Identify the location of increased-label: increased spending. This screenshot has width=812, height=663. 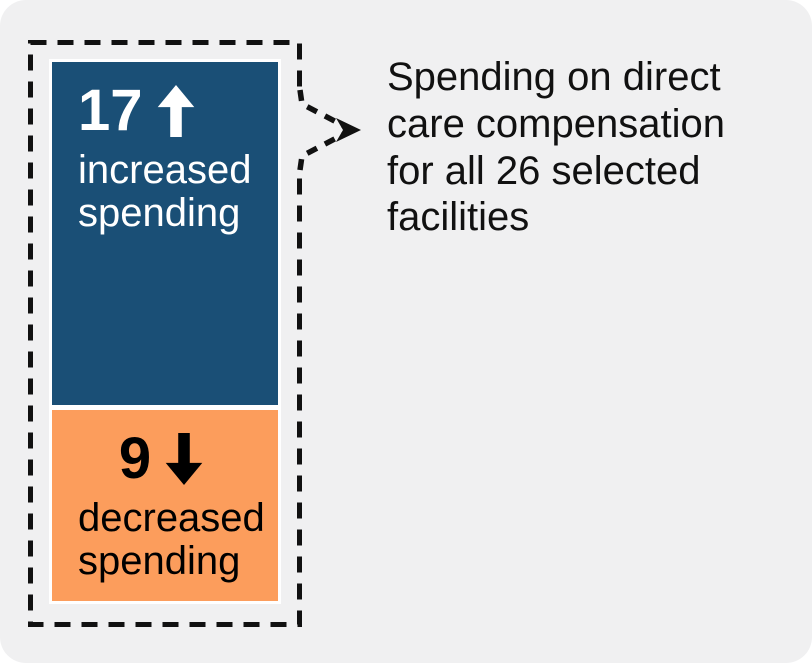
(165, 192).